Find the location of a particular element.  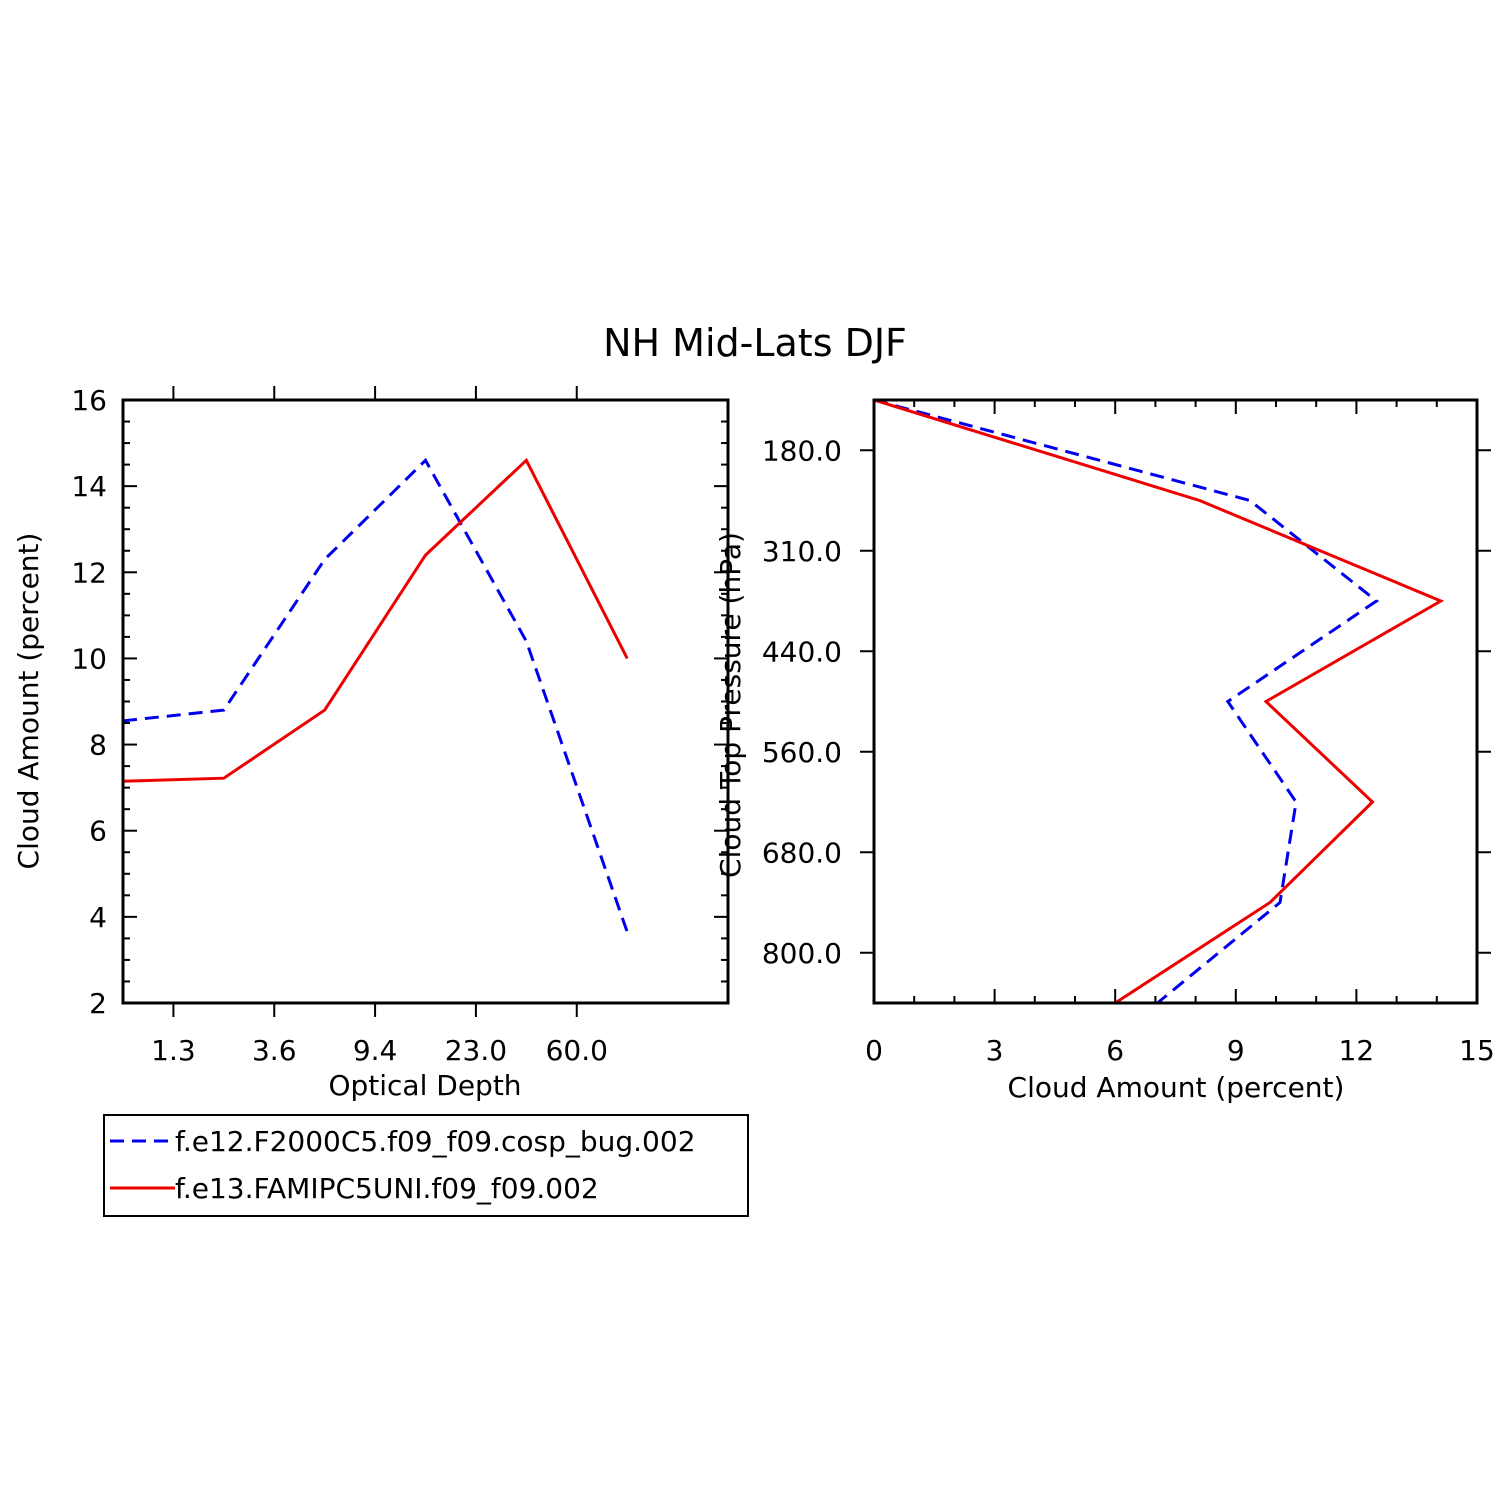

y-tick-label: 10 is located at coordinates (89, 658).